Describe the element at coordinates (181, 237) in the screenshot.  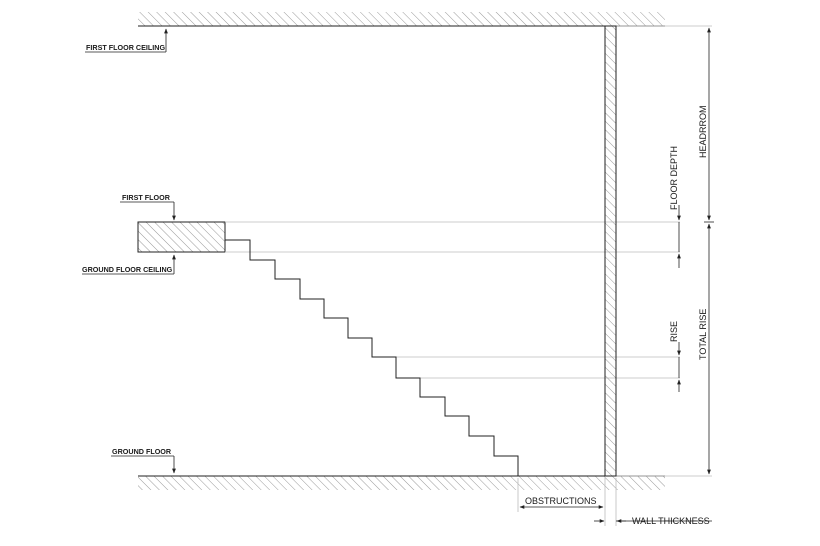
I see `first-floor-slab` at that location.